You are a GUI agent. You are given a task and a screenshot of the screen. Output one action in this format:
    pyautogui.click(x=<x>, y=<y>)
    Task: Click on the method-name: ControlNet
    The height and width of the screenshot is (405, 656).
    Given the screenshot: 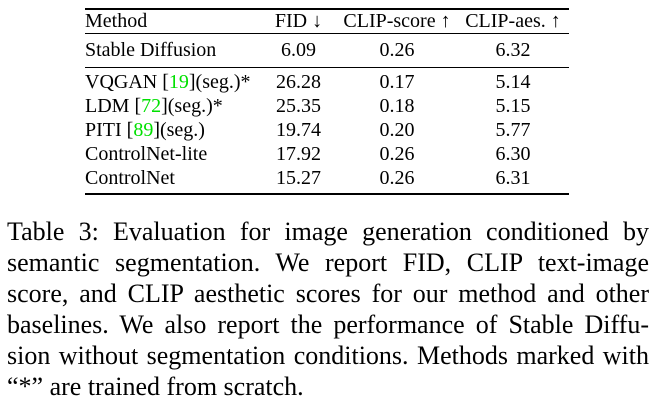 What is the action you would take?
    pyautogui.click(x=130, y=177)
    